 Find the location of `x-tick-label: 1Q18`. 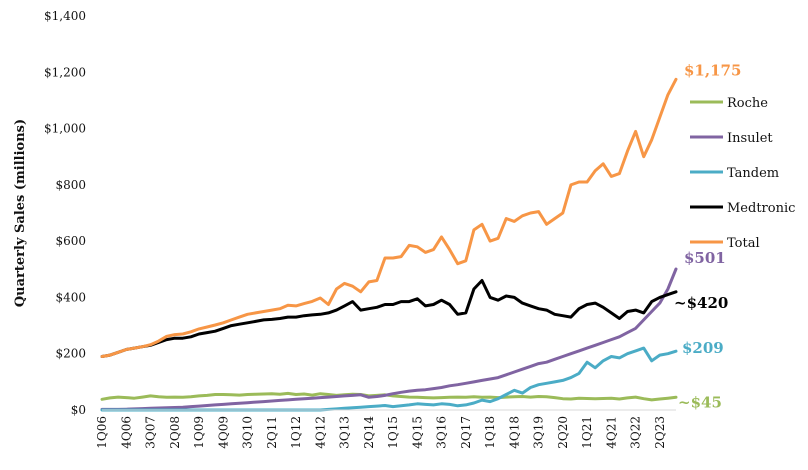

x-tick-label: 1Q18 is located at coordinates (490, 432).